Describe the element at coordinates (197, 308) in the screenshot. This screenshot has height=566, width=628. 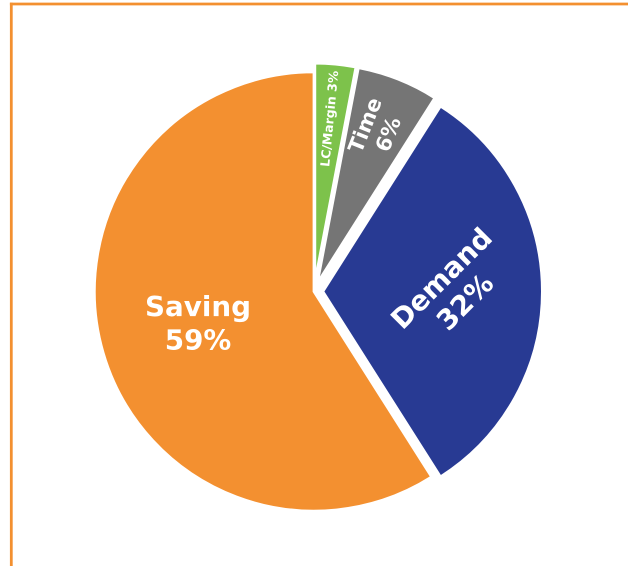
I see `slice-label: Saving` at that location.